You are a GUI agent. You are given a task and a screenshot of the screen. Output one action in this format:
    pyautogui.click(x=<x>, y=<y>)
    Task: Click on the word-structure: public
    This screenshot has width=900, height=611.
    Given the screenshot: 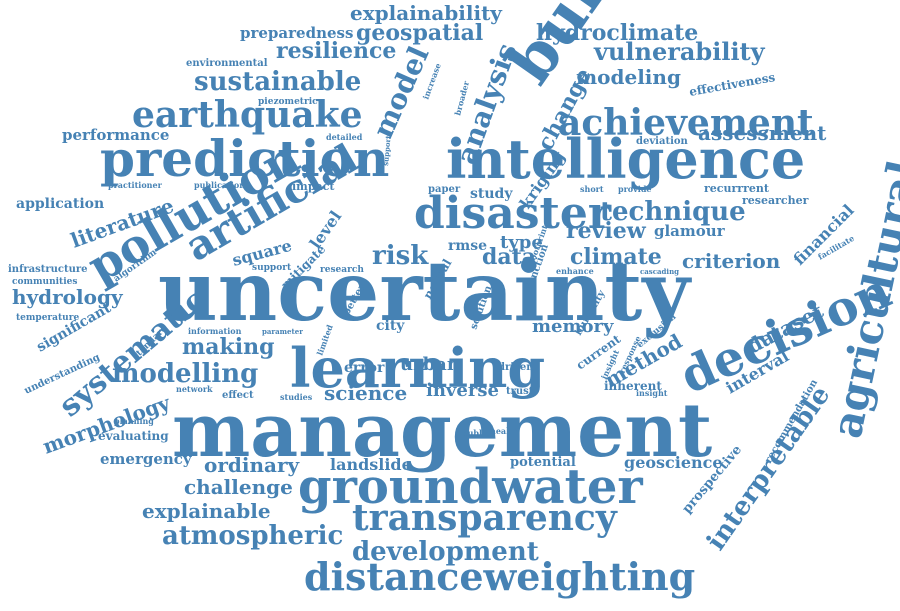 What is the action you would take?
    pyautogui.click(x=476, y=433)
    